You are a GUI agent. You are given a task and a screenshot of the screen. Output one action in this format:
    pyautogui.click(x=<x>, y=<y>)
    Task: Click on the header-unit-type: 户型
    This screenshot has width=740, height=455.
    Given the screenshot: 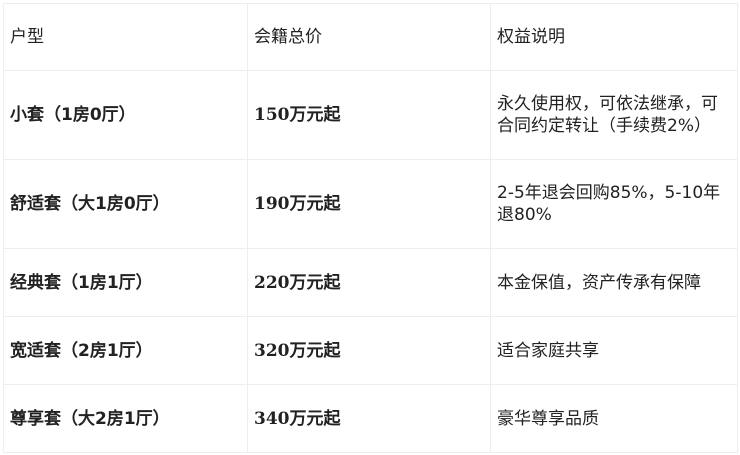 What is the action you would take?
    pyautogui.click(x=125, y=37)
    